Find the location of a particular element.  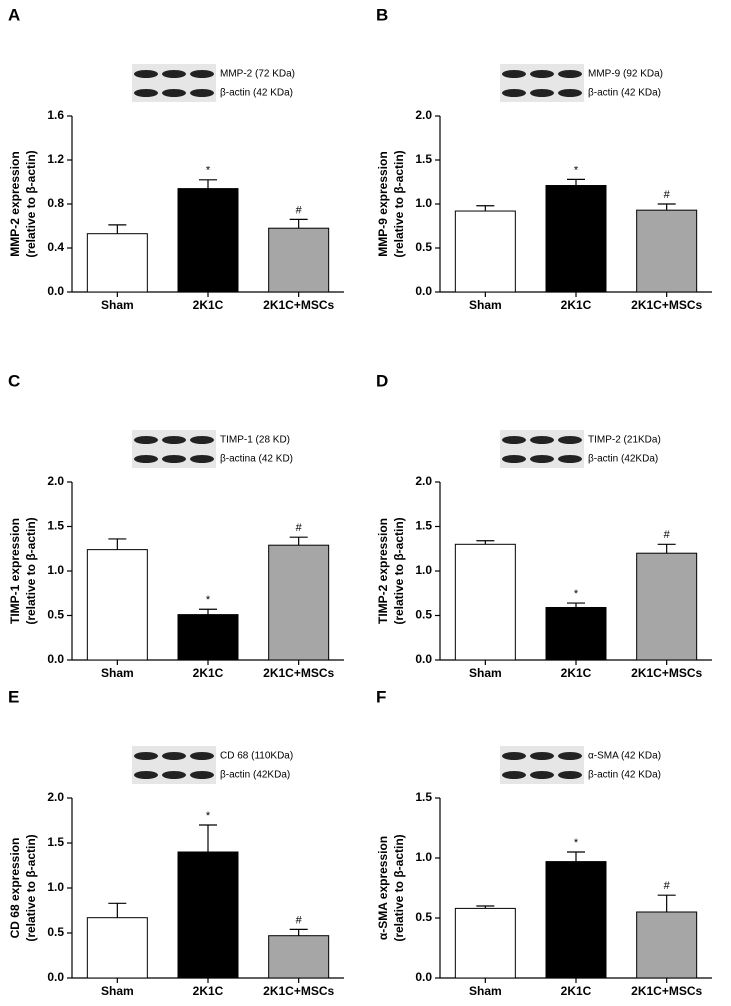

blot-label: TIMP-1 (28 KD) is located at coordinates (255, 440).